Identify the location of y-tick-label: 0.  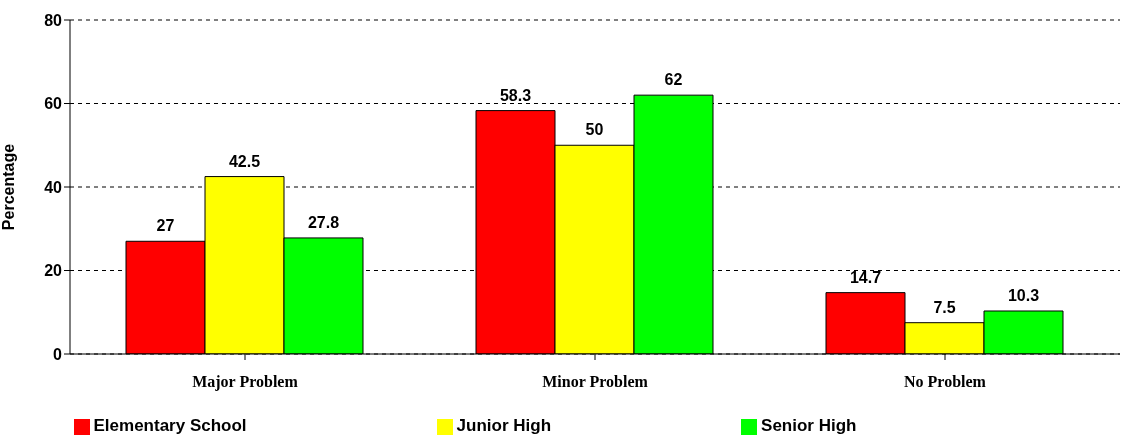
(58, 354).